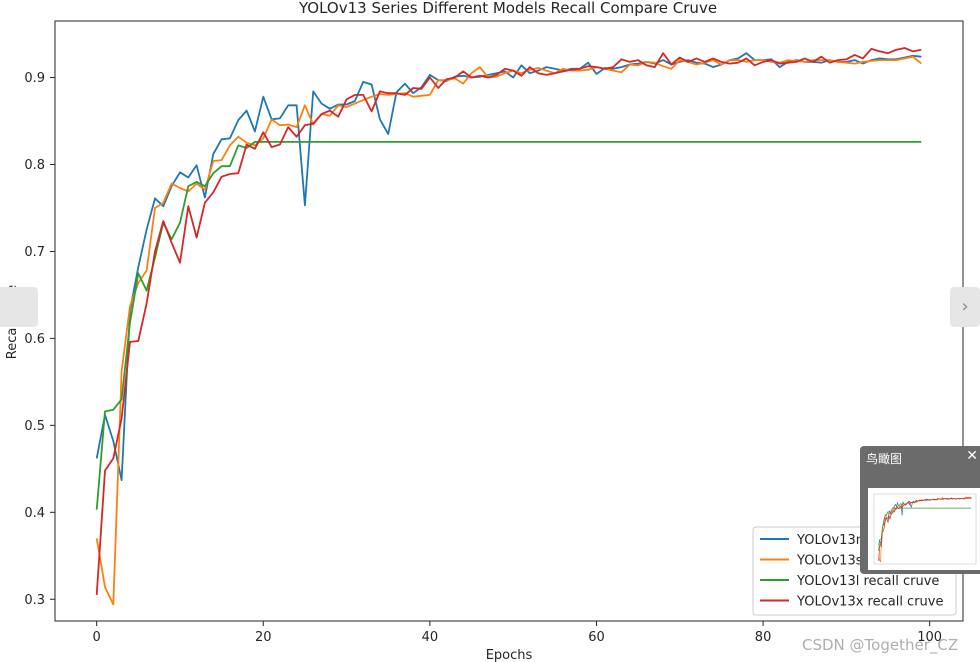 The width and height of the screenshot is (980, 662). Describe the element at coordinates (867, 581) in the screenshot. I see `legend-label: YOLOv13l recall cruve` at that location.